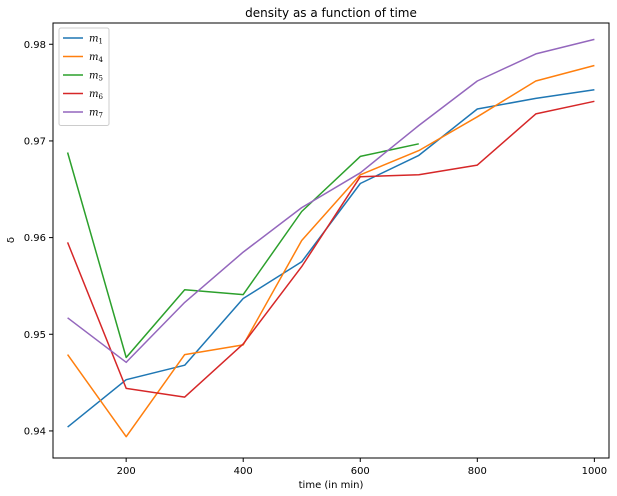 The height and width of the screenshot is (496, 617). I want to click on x-tick-label: 200, so click(126, 471).